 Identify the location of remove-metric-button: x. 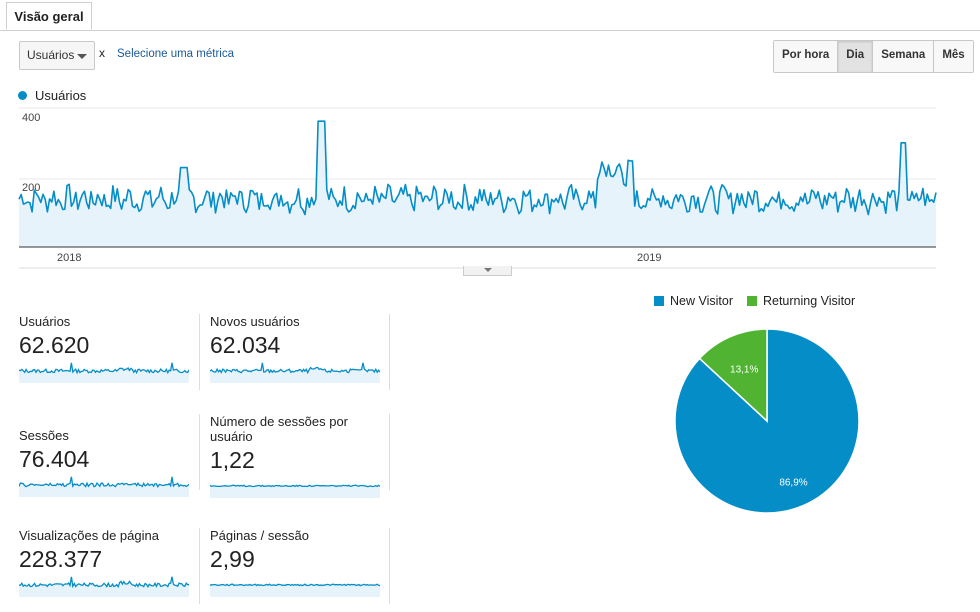
(102, 53).